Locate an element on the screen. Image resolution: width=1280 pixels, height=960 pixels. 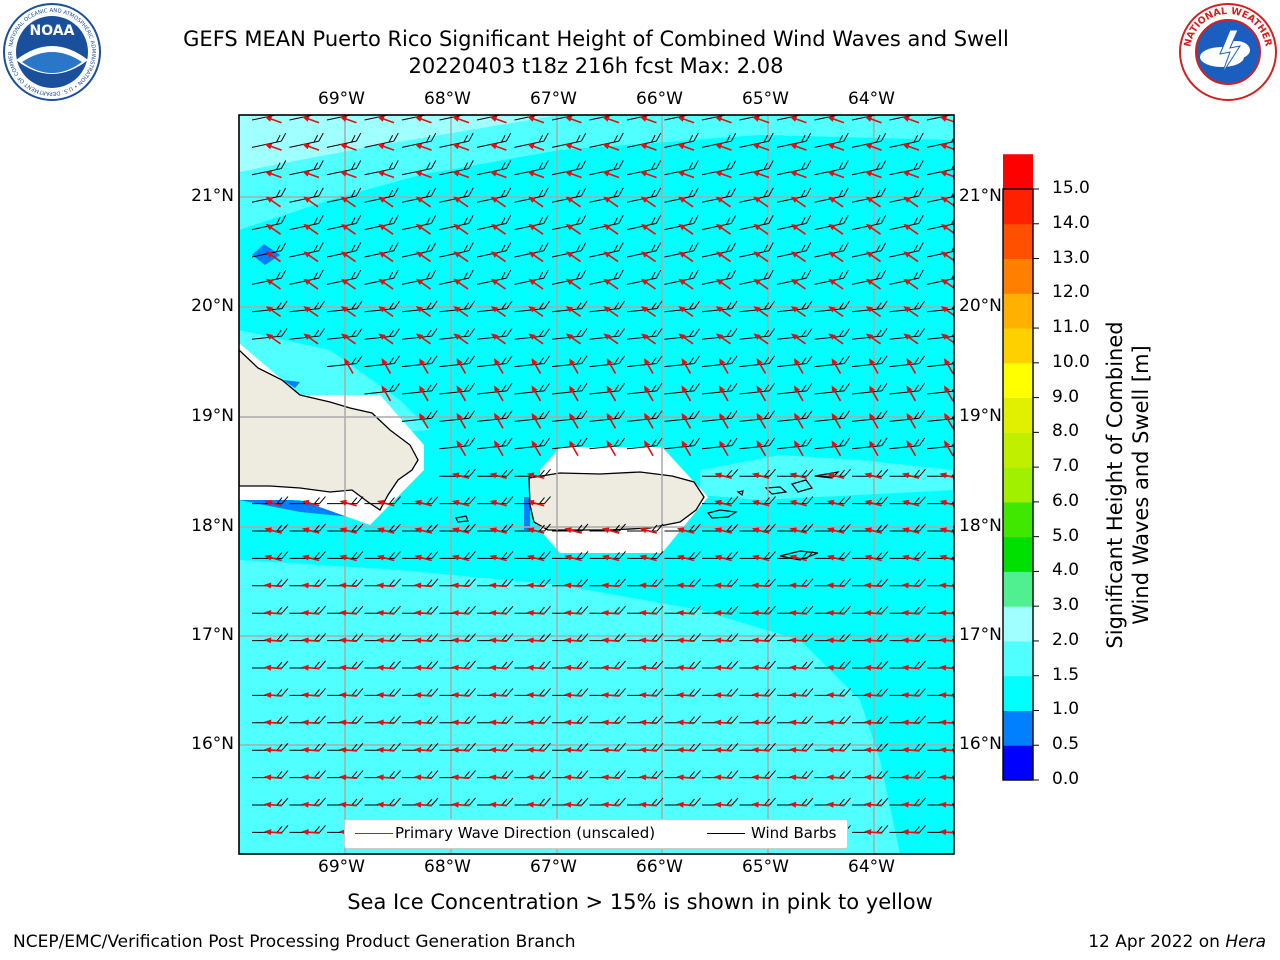
colorbar-tick-label: 0.5 is located at coordinates (1066, 744).